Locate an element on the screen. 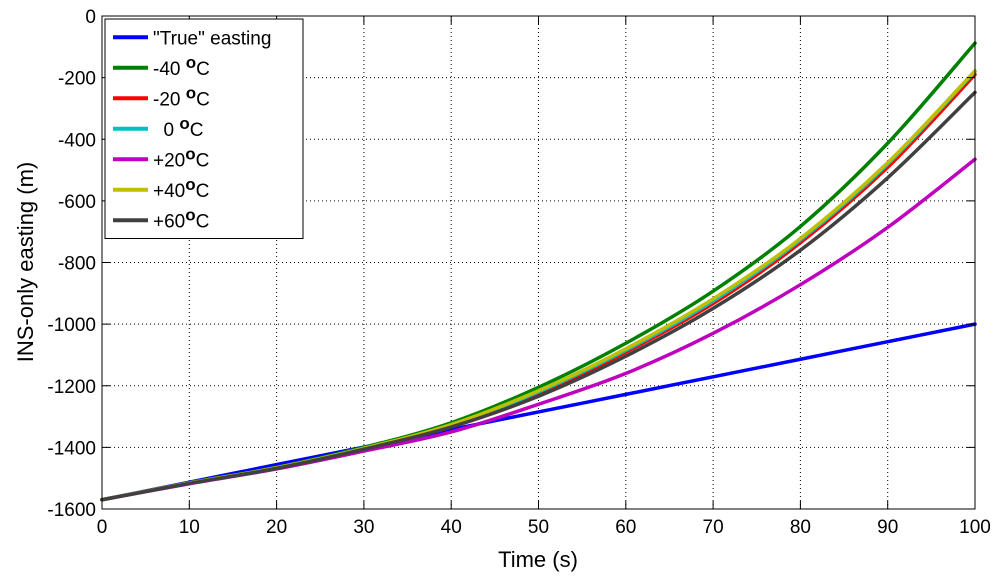 The height and width of the screenshot is (584, 1000). legend-label: -40 oC is located at coordinates (181, 66).